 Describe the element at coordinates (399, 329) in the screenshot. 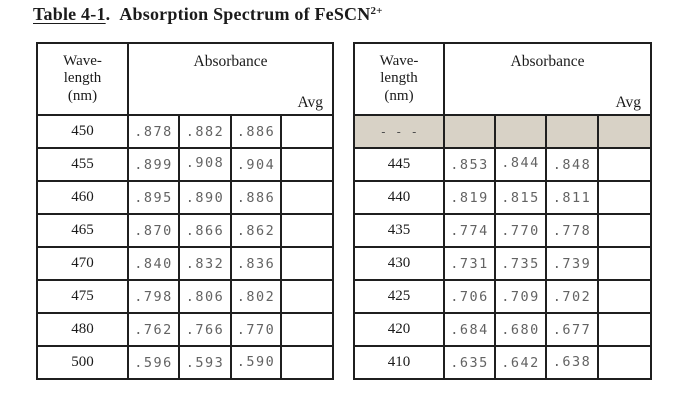

I see `wavelength-cell: 420` at that location.